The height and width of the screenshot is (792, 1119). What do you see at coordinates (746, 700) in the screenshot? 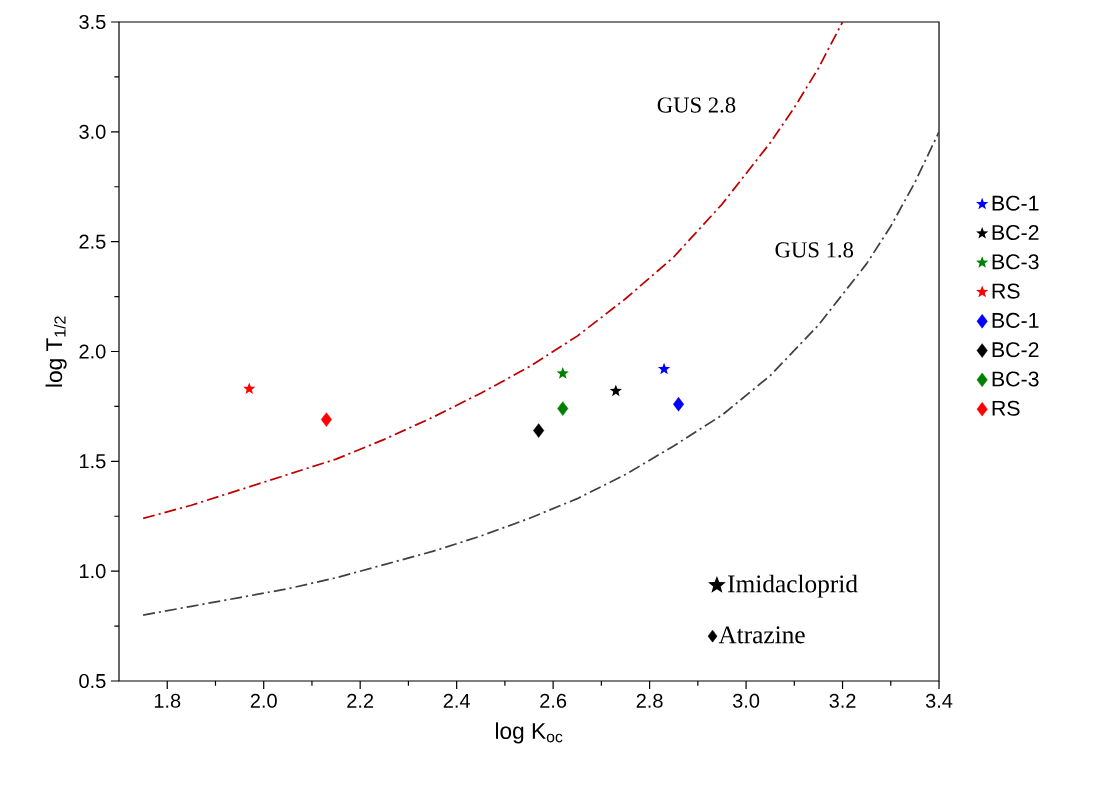
I see `x-tick-label: 3.0` at bounding box center [746, 700].